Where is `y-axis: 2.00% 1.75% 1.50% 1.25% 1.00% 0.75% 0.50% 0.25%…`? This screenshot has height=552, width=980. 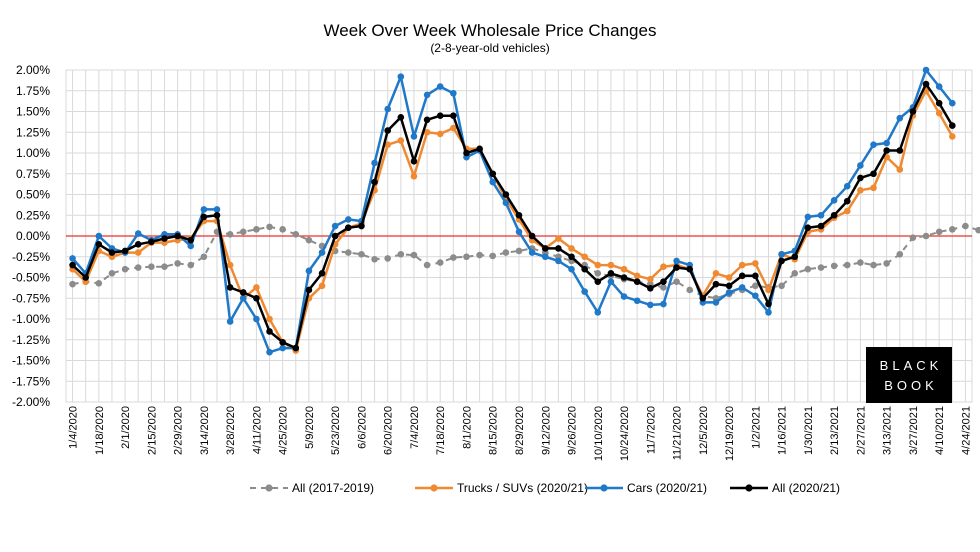 y-axis: 2.00% 1.75% 1.50% 1.25% 1.00% 0.75% 0.50% 0.25%… is located at coordinates (31, 236).